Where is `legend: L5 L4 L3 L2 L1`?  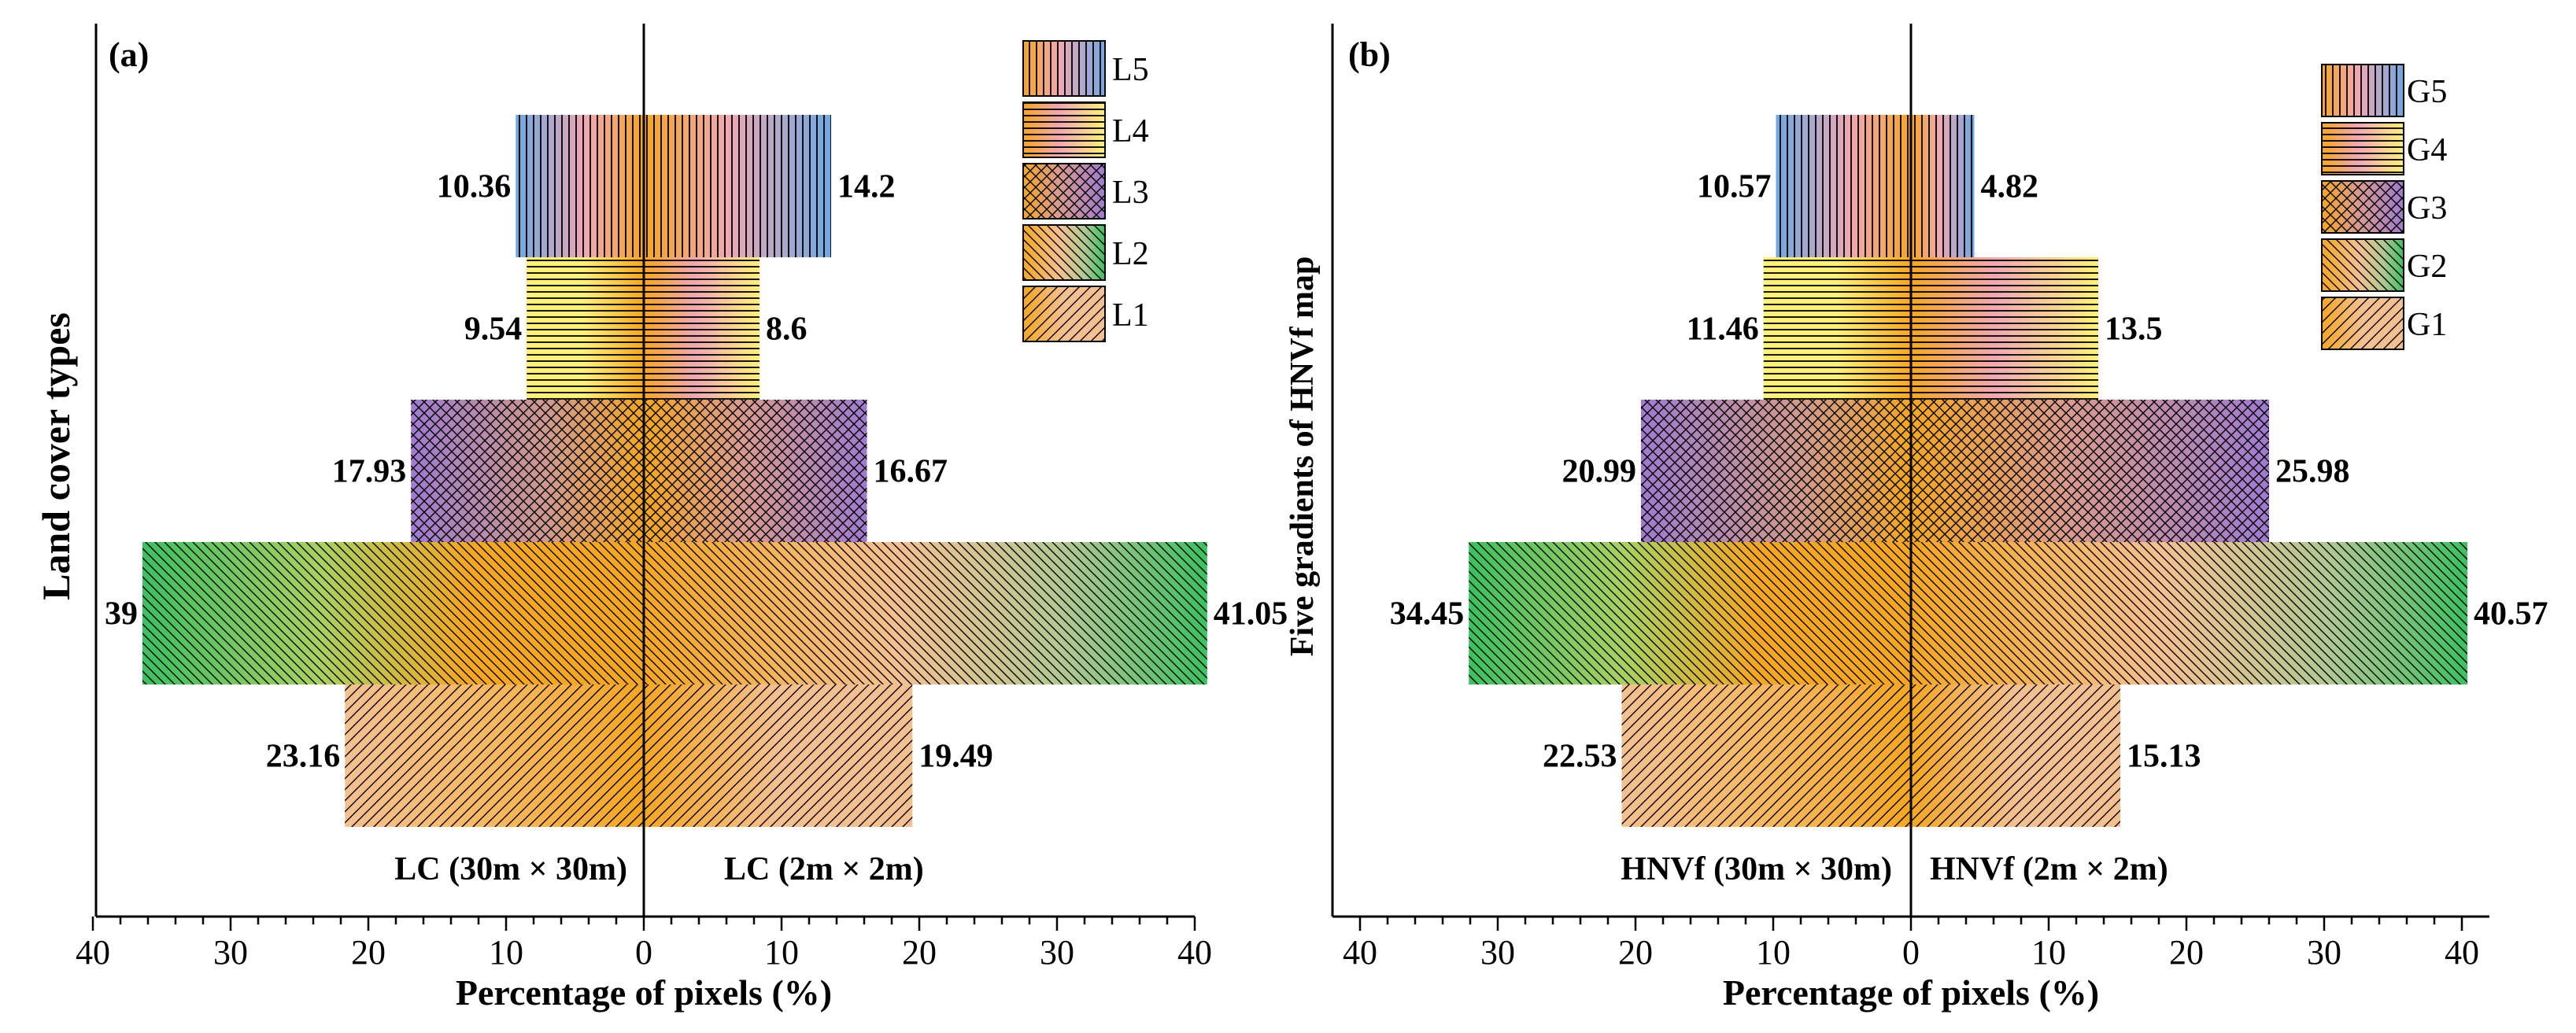
legend: L5 L4 L3 L2 L1 is located at coordinates (1085, 191).